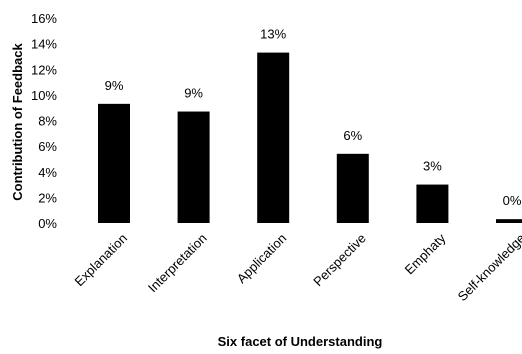 This screenshot has width=522, height=354. I want to click on y-tick-label: 4%, so click(47, 172).